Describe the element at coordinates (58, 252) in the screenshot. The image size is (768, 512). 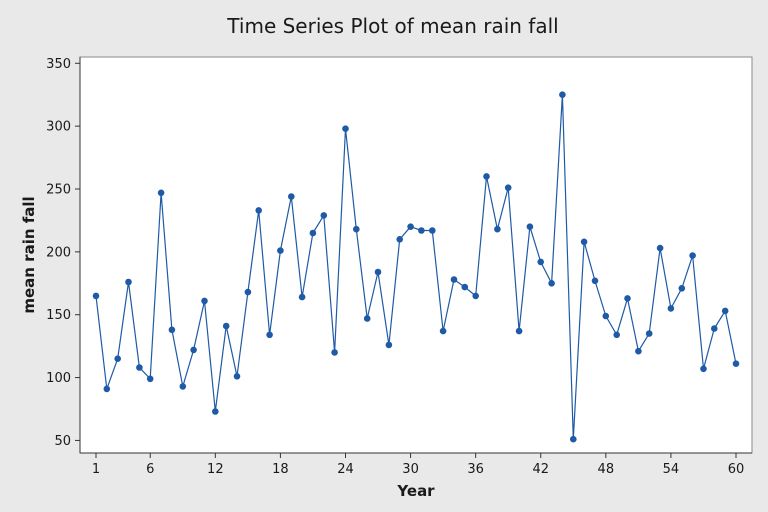
I see `y-tick-label: 200` at that location.